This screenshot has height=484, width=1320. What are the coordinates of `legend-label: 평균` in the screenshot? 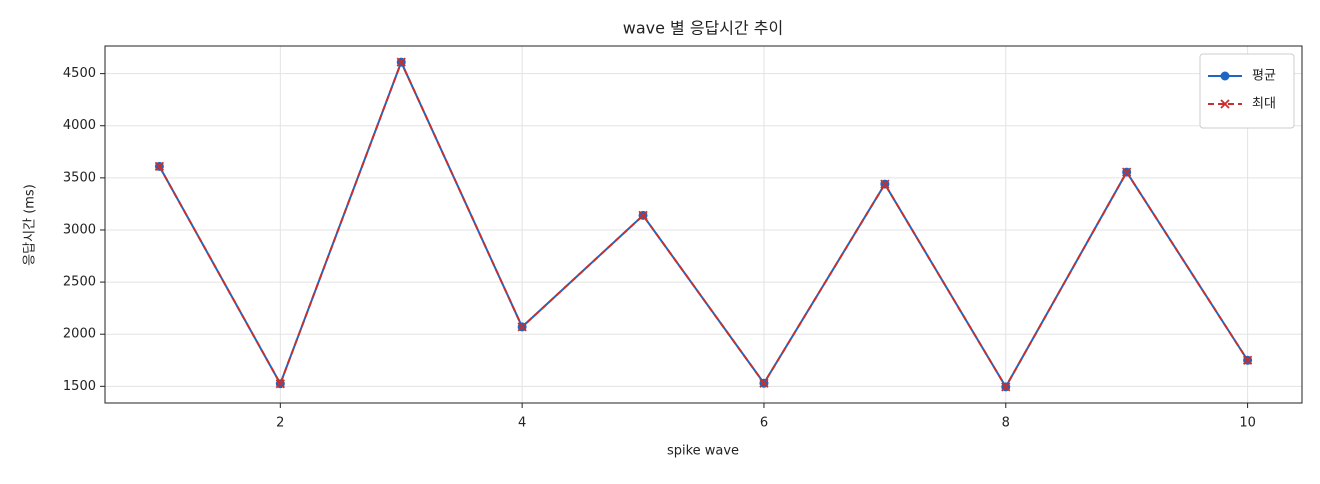 It's located at (1264, 76).